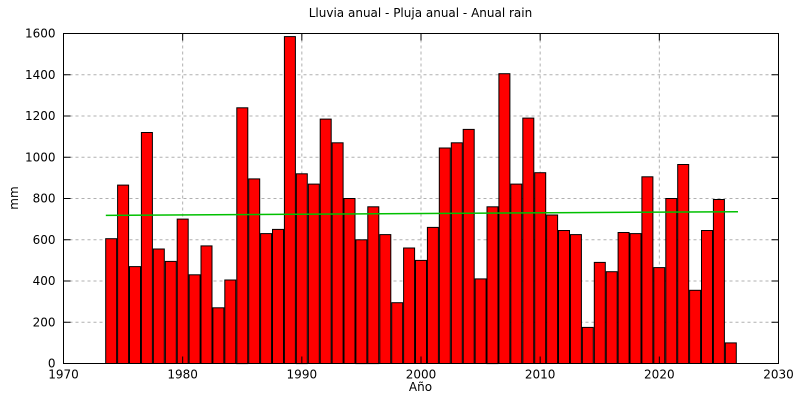  Describe the element at coordinates (444, 255) in the screenshot. I see `bar-2002` at that location.